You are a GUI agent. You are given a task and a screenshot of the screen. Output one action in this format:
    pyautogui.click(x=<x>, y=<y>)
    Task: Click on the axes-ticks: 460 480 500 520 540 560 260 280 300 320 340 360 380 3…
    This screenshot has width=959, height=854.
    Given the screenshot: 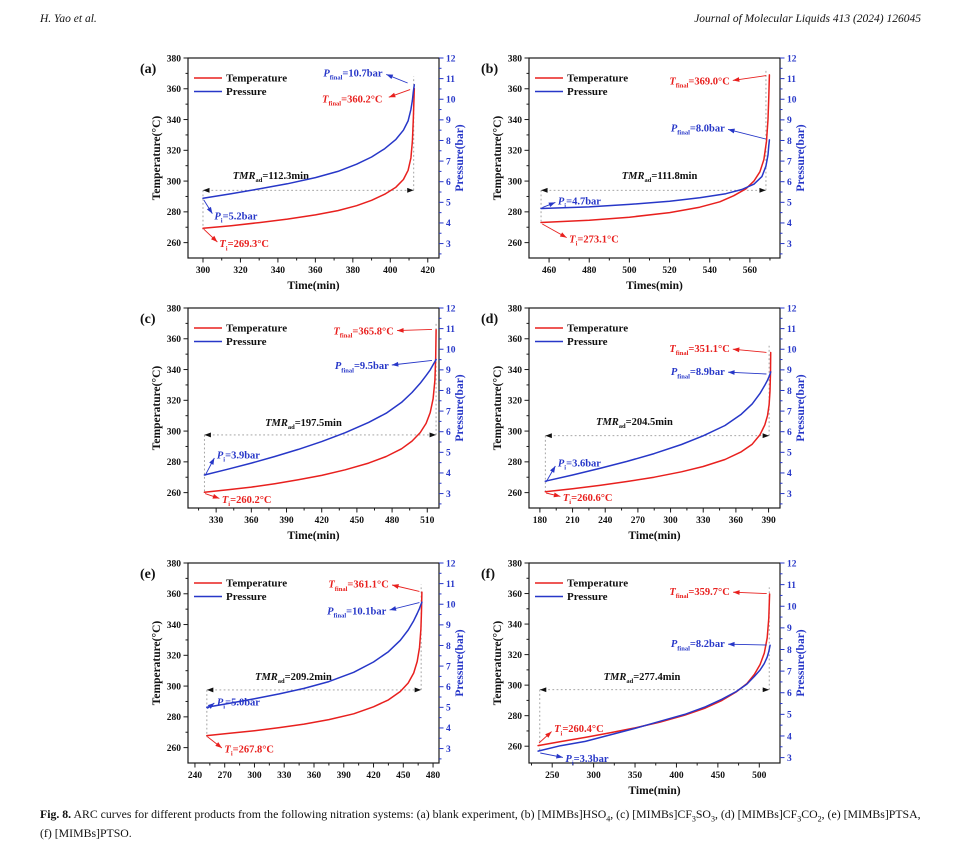 What is the action you would take?
    pyautogui.click(x=652, y=165)
    